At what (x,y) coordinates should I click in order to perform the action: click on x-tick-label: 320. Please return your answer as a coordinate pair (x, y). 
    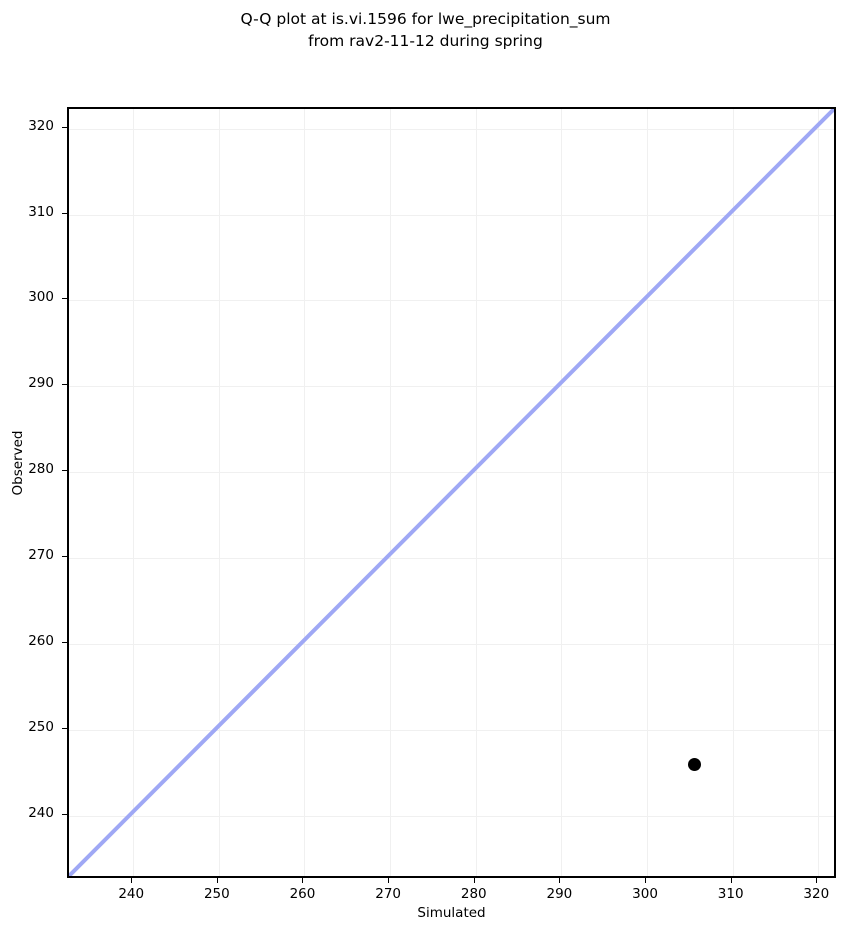
    Looking at the image, I should click on (816, 894).